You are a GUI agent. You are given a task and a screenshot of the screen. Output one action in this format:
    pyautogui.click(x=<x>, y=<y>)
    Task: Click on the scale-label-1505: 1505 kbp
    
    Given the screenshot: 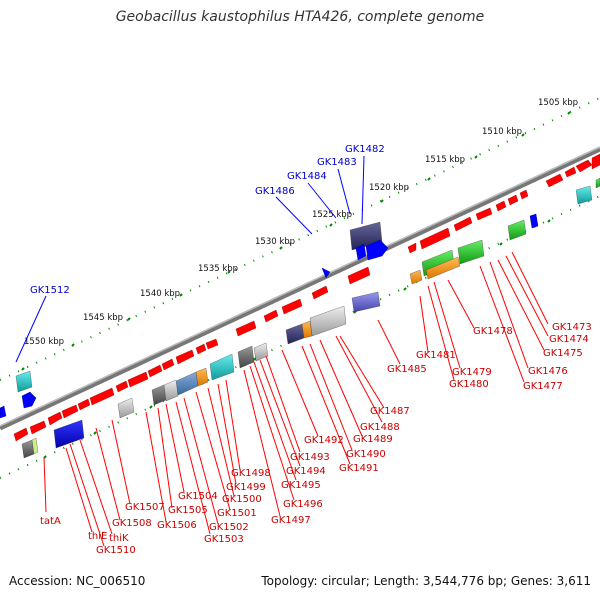 What is the action you would take?
    pyautogui.click(x=558, y=103)
    